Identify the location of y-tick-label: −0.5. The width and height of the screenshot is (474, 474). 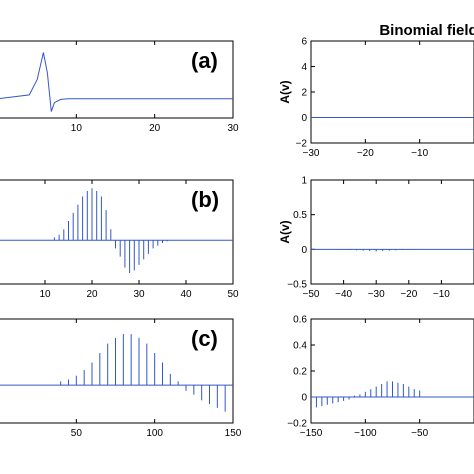
(297, 285).